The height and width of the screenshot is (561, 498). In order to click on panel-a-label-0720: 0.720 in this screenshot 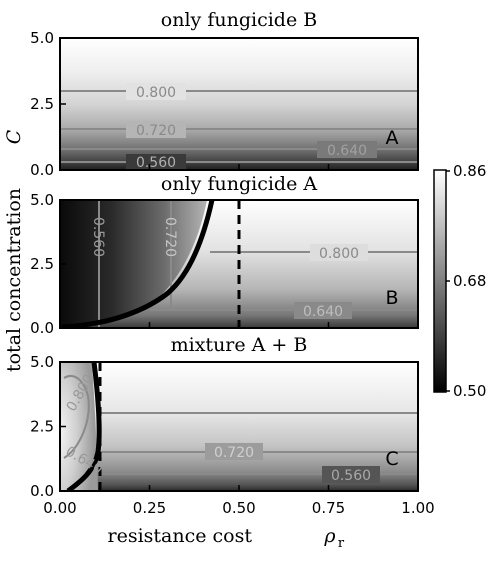, I will do `click(156, 131)`.